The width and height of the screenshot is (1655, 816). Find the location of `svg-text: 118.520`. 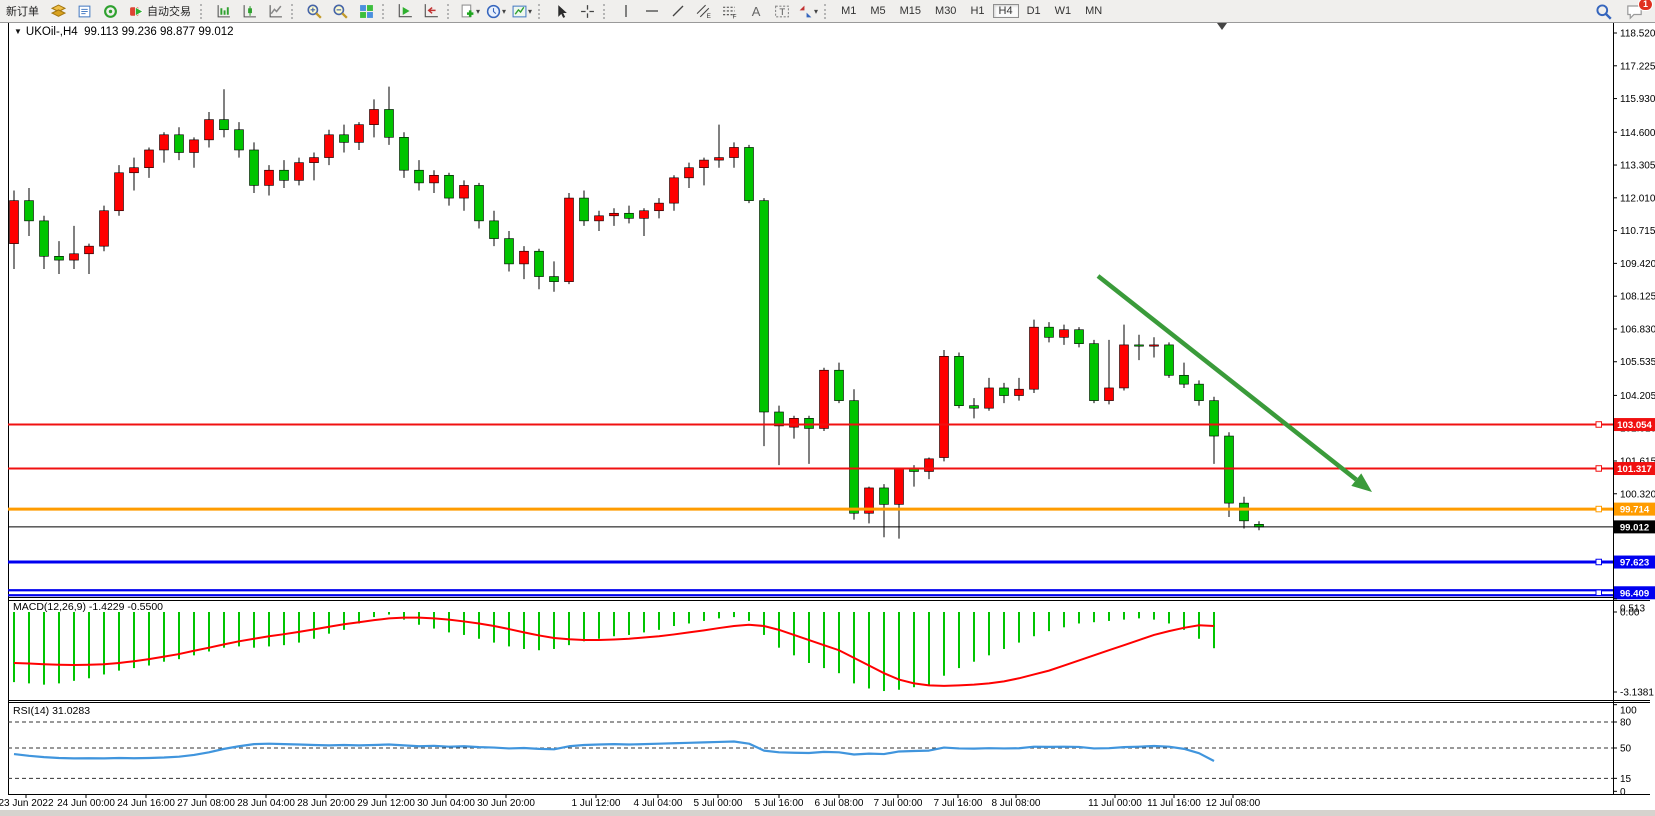

svg-text: 118.520 is located at coordinates (1637, 34).